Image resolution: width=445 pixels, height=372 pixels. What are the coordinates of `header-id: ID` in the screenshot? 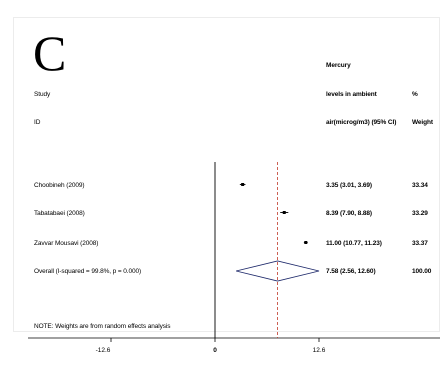 It's located at (37, 122).